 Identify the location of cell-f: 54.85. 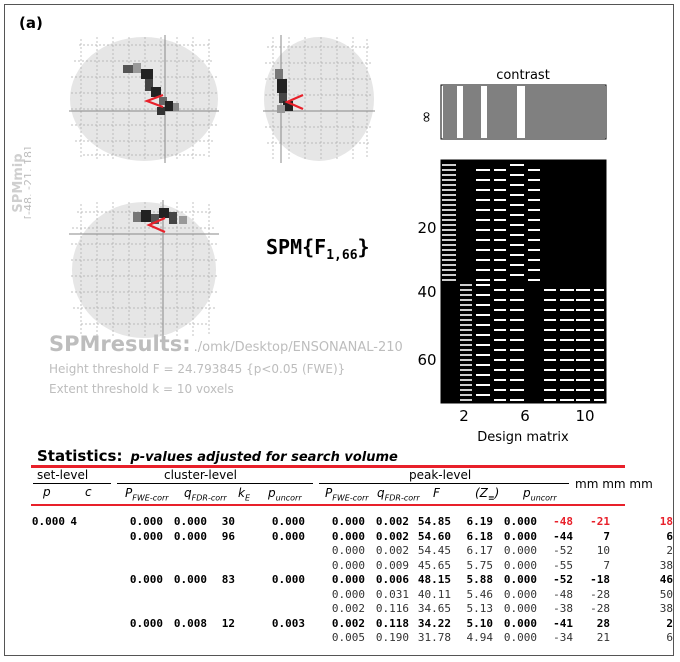
(434, 521).